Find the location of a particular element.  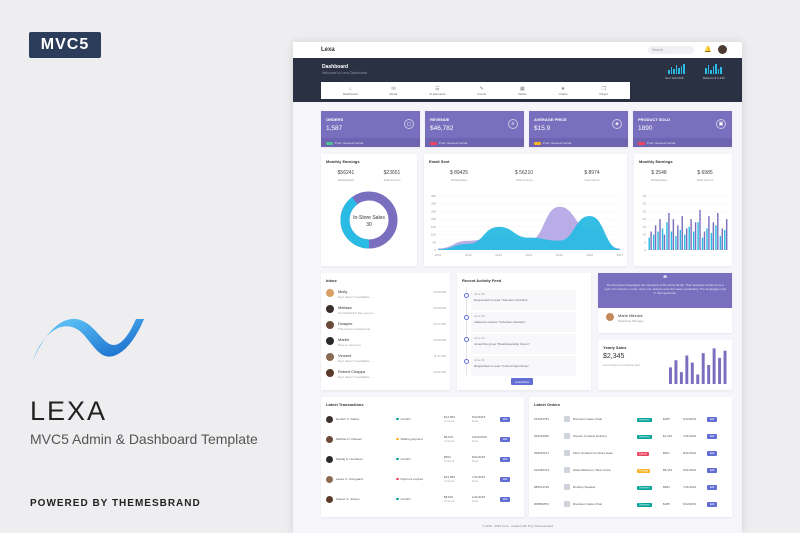

tab-forms: ✎ Forms is located at coordinates (481, 91).